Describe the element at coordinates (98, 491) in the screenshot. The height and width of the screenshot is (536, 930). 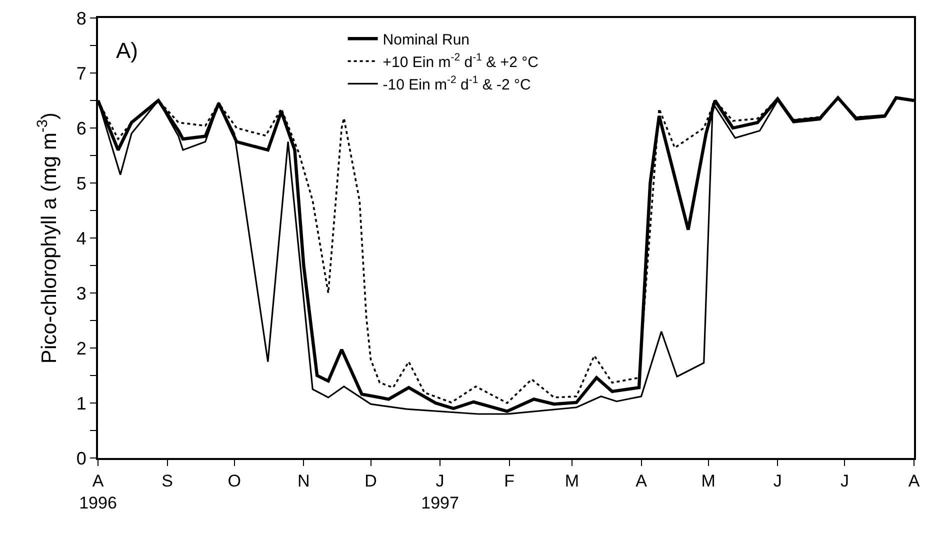
I see `x-tick-label: A 1996` at that location.